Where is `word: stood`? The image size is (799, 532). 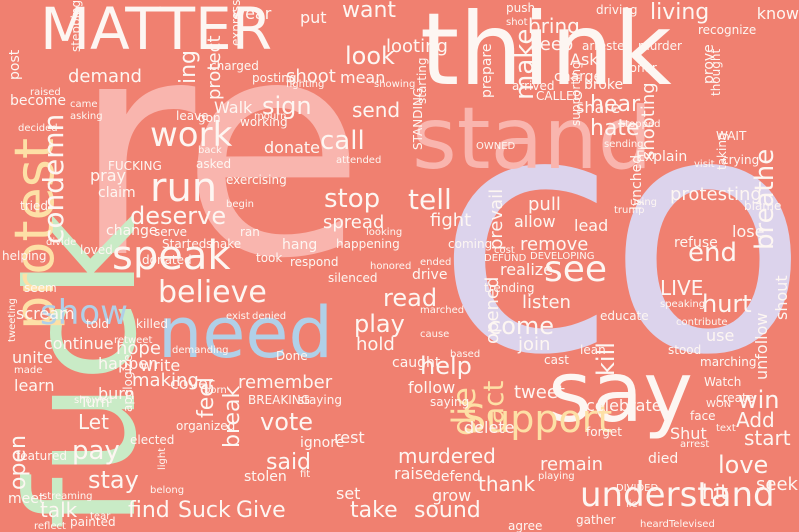
word: stood is located at coordinates (685, 350).